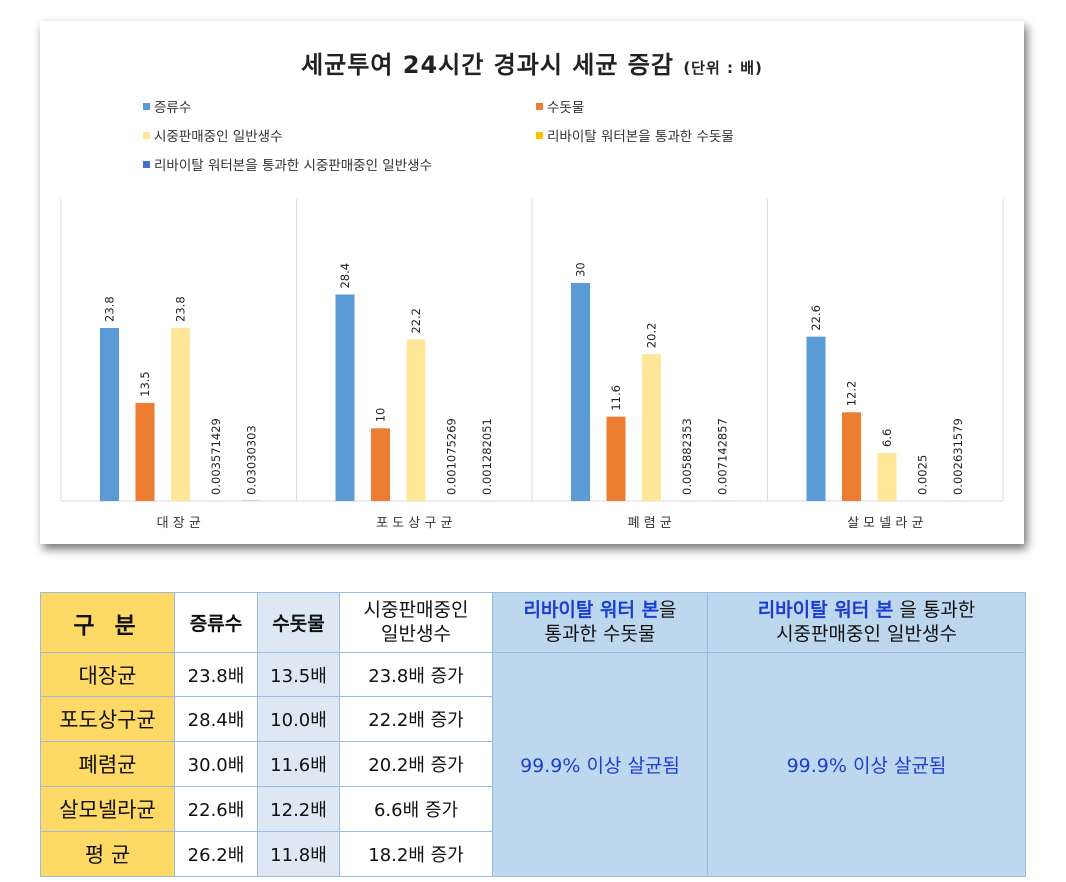 The image size is (1066, 882). Describe the element at coordinates (923, 475) in the screenshot. I see `data-label: 0.0025` at that location.